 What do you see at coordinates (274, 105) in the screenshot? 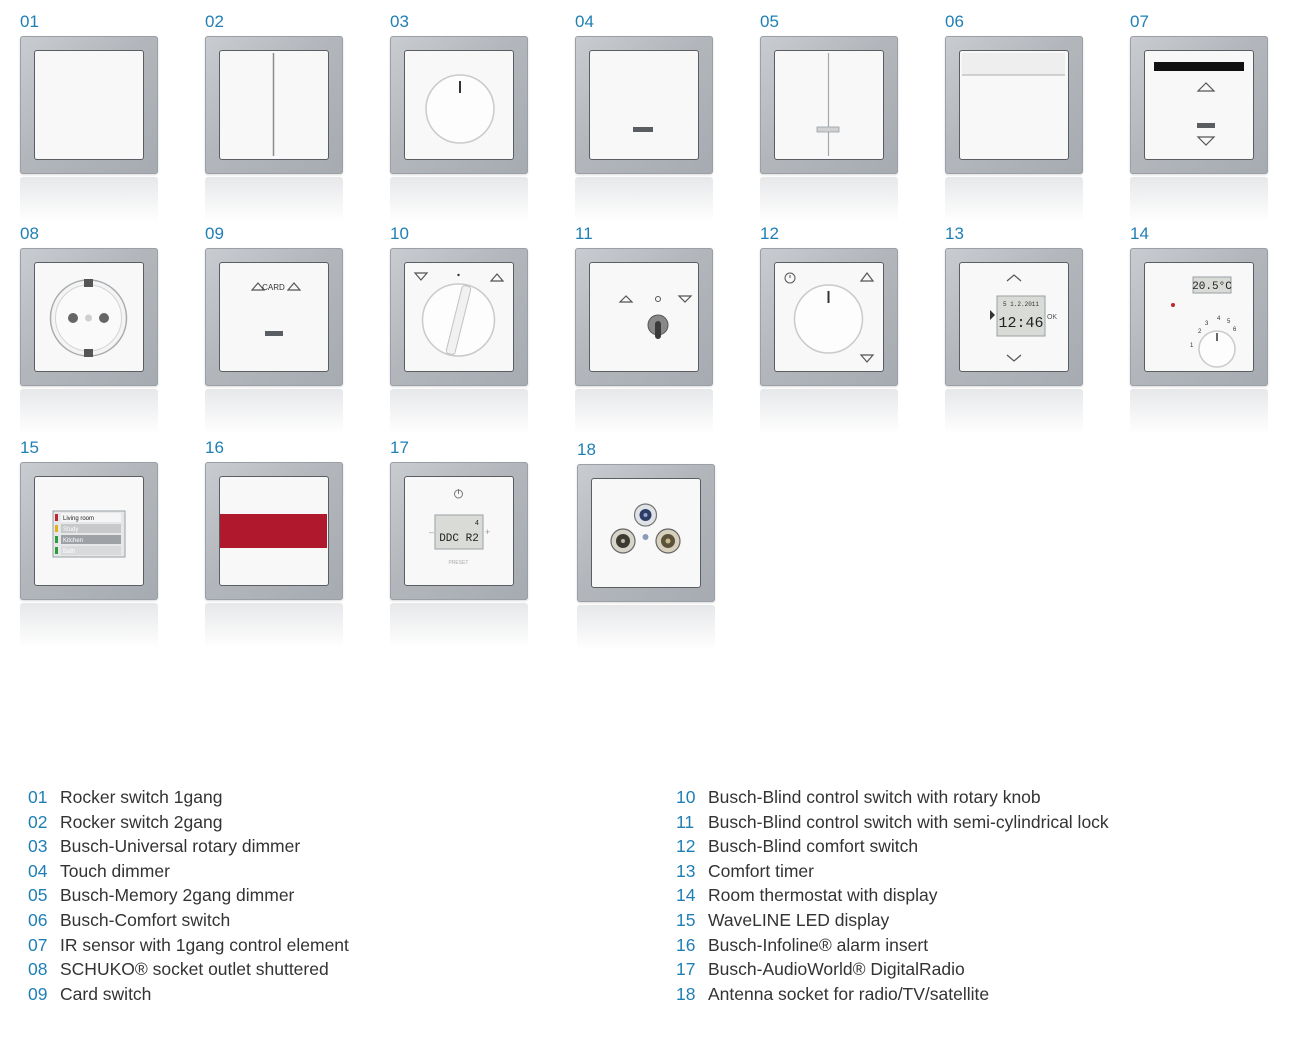
I see `rocker-2gang-icon` at bounding box center [274, 105].